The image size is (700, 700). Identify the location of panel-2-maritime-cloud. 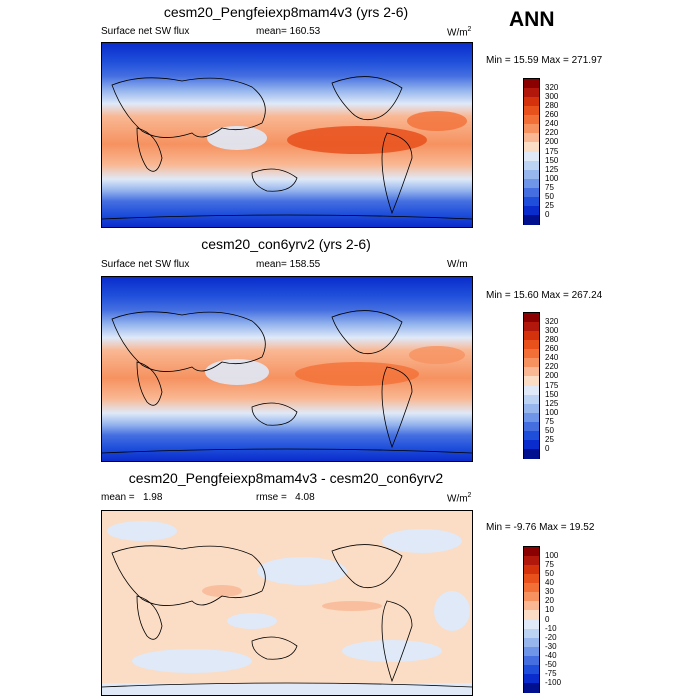
(237, 372).